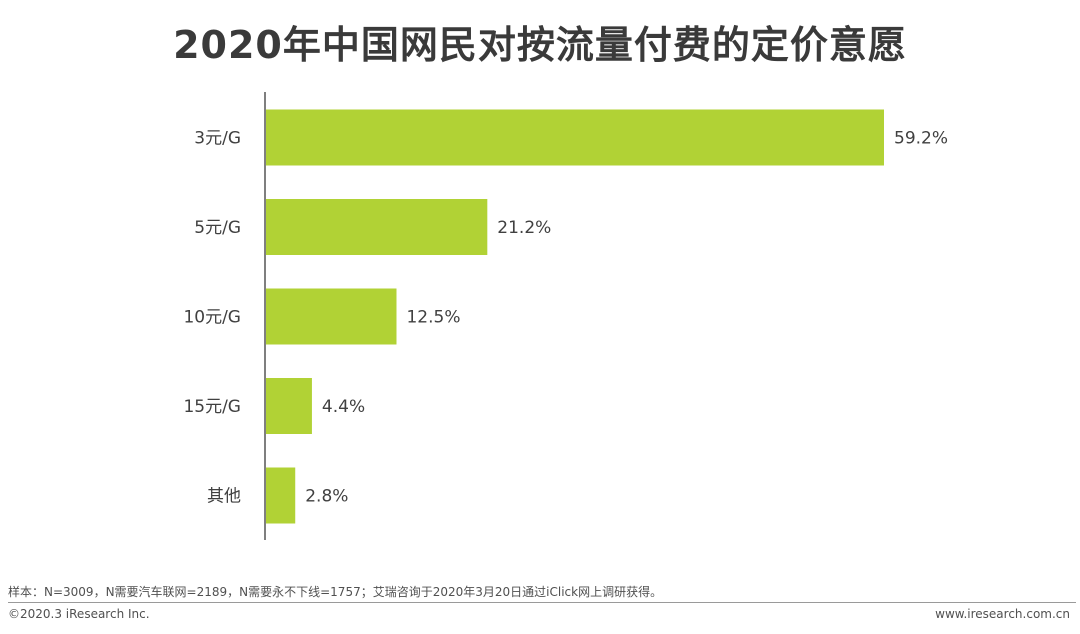  What do you see at coordinates (921, 139) in the screenshot?
I see `value-label: 59.2%` at bounding box center [921, 139].